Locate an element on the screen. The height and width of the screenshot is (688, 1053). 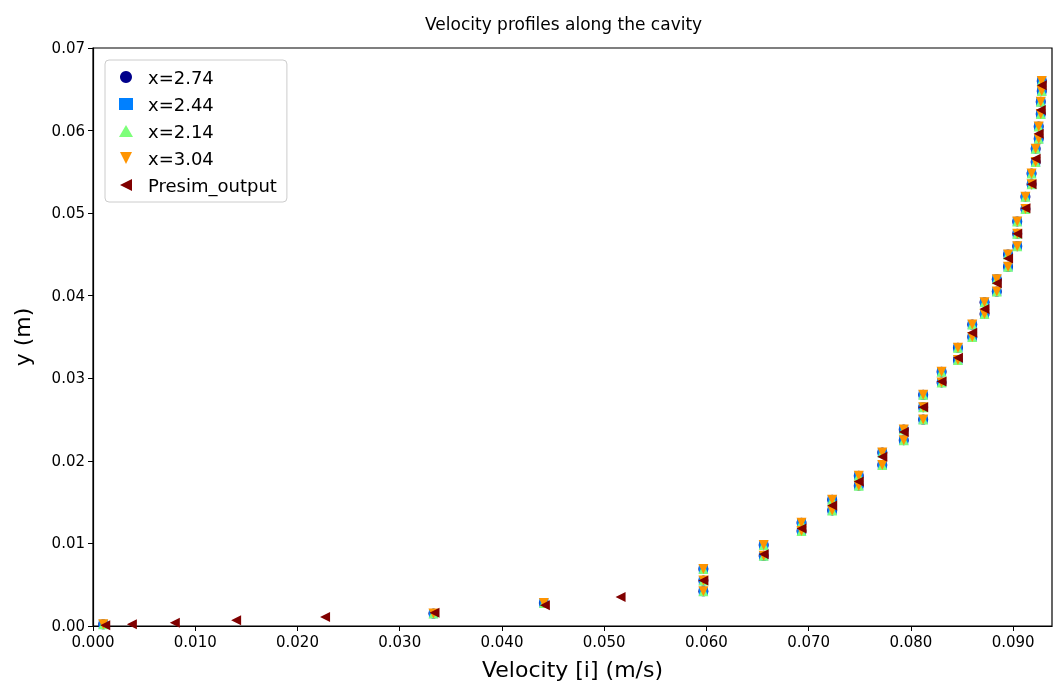
y-tick-label: 0.06 is located at coordinates (68, 130).